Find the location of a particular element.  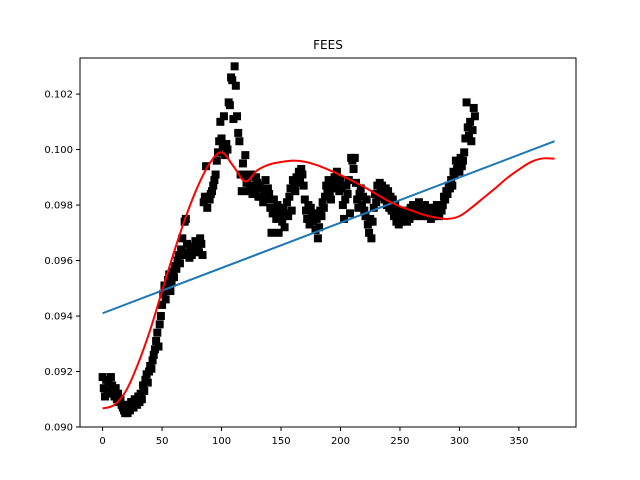

y-tick-label: 0.096 is located at coordinates (58, 261).